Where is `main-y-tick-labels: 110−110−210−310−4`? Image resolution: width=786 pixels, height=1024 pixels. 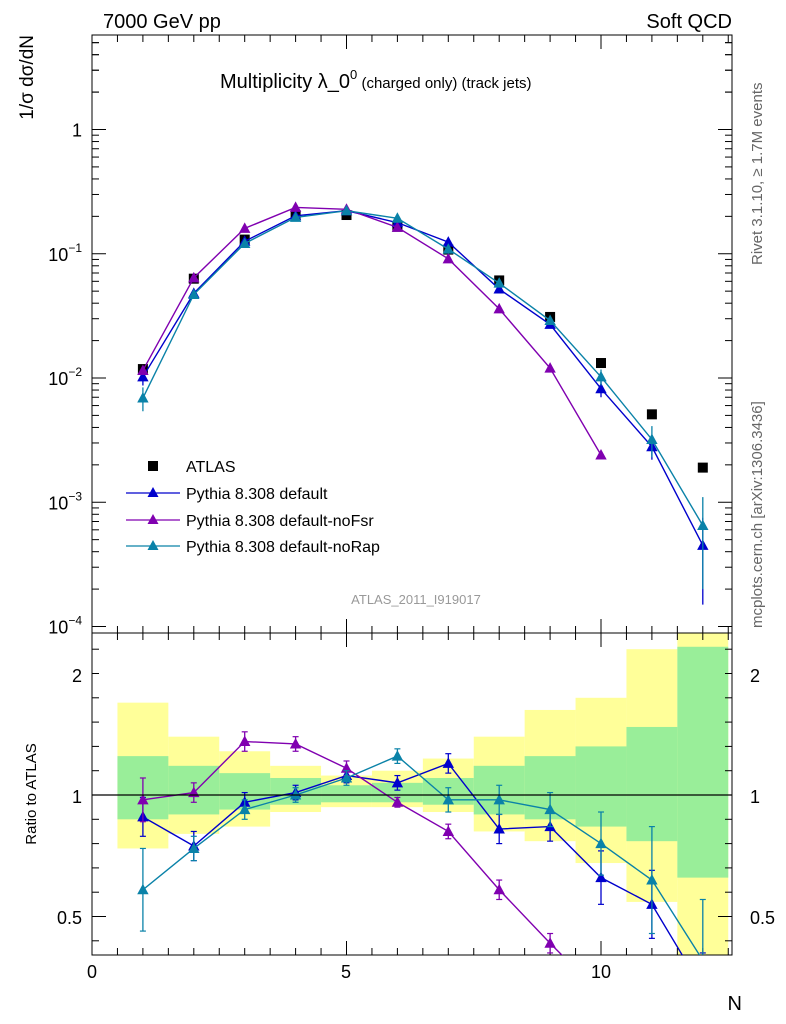
main-y-tick-labels: 110−110−210−310−4 is located at coordinates (65, 379).